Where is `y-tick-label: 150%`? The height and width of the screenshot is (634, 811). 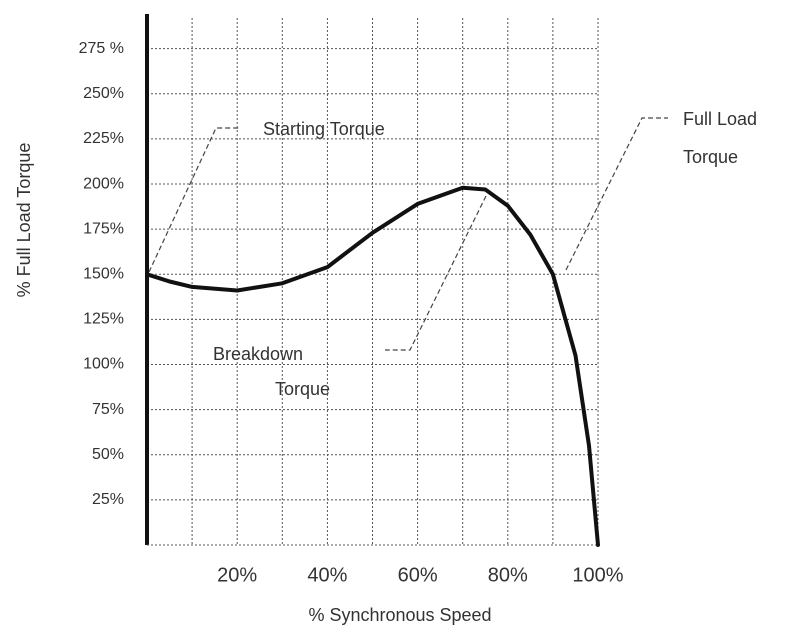 y-tick-label: 150% is located at coordinates (103, 273).